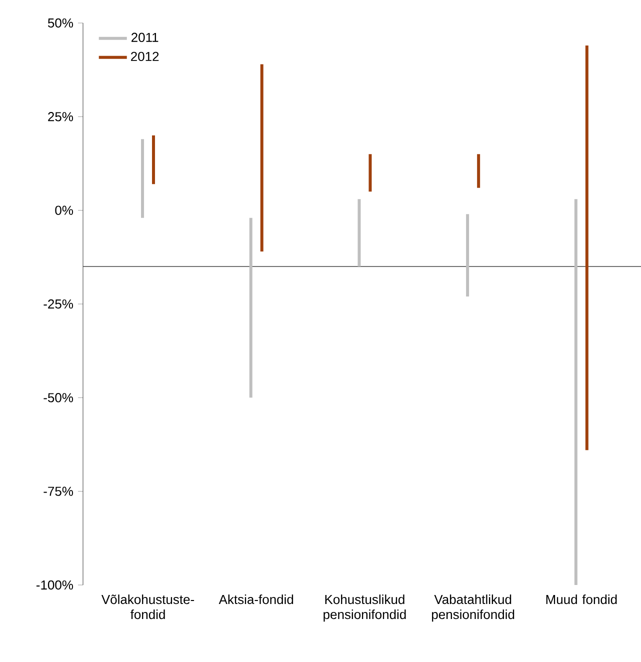 The image size is (641, 662). Describe the element at coordinates (365, 608) in the screenshot. I see `x-tick-label: Kohustuslikud pensionifondid` at that location.